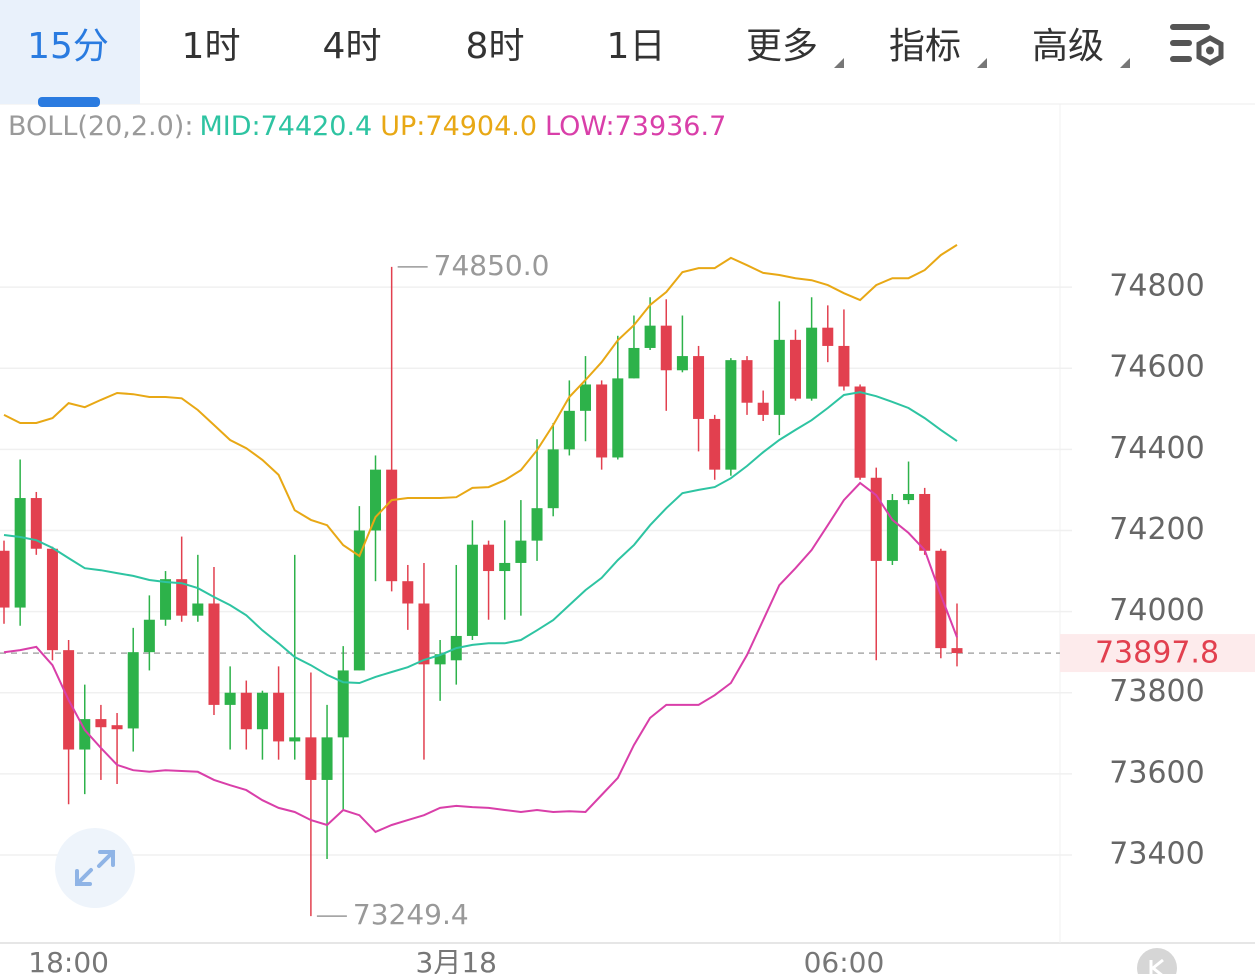  I want to click on tab: 更多, so click(782, 46).